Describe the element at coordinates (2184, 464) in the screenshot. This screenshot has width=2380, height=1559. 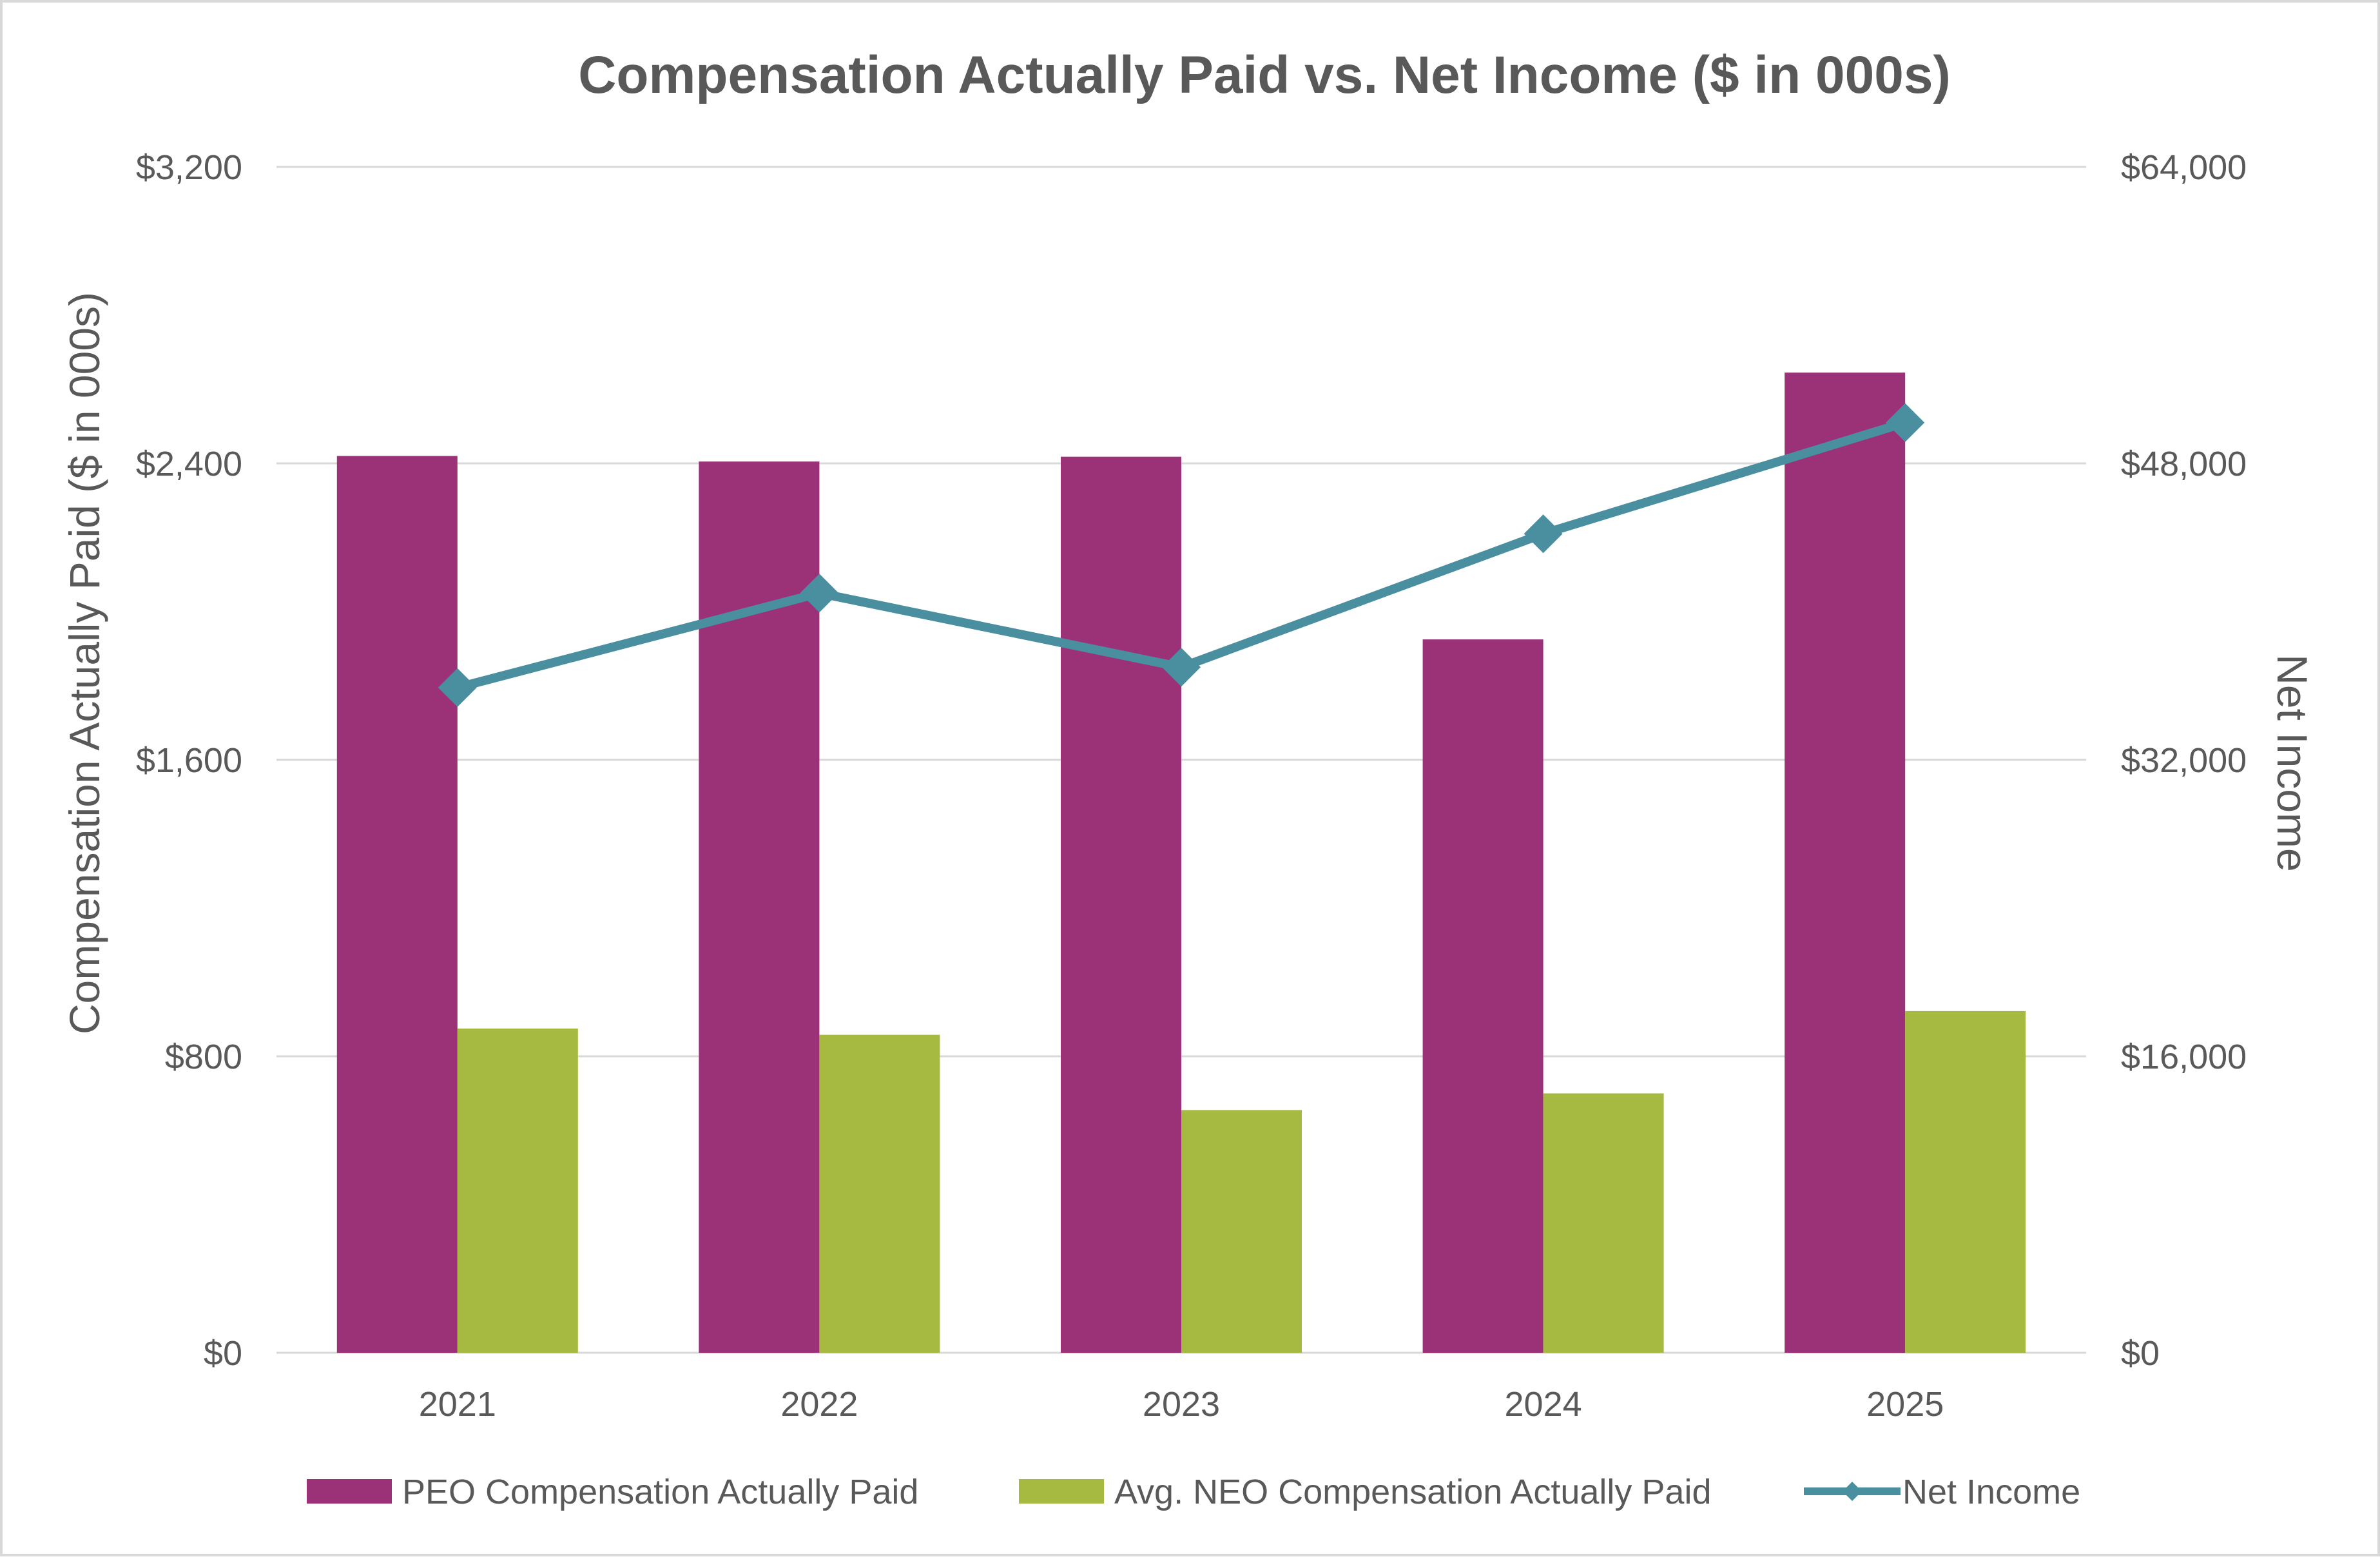
I see `right-tick-label: $48,000` at that location.